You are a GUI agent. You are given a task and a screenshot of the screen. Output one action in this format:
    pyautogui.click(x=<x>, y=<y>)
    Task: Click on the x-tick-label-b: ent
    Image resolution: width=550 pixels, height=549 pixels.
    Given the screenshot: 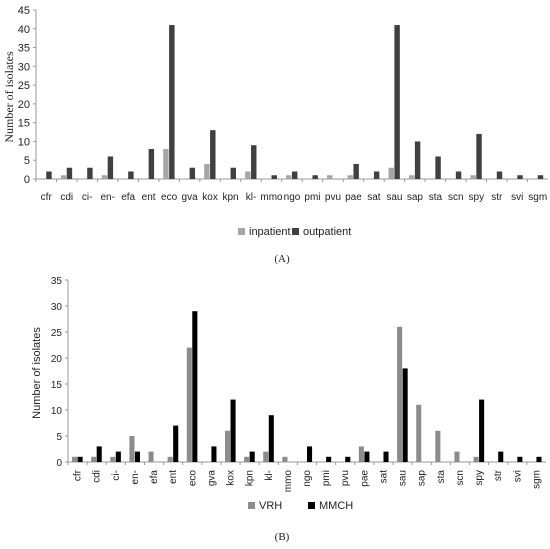 What is the action you would take?
    pyautogui.click(x=173, y=477)
    